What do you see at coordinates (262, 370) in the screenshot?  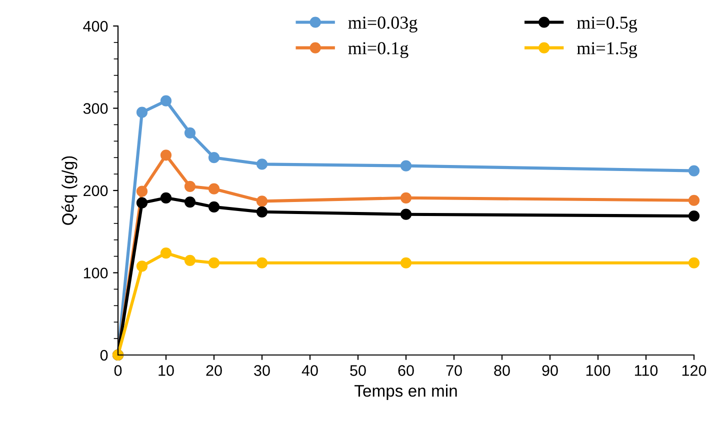 I see `x-tick-label: 30` at bounding box center [262, 370].